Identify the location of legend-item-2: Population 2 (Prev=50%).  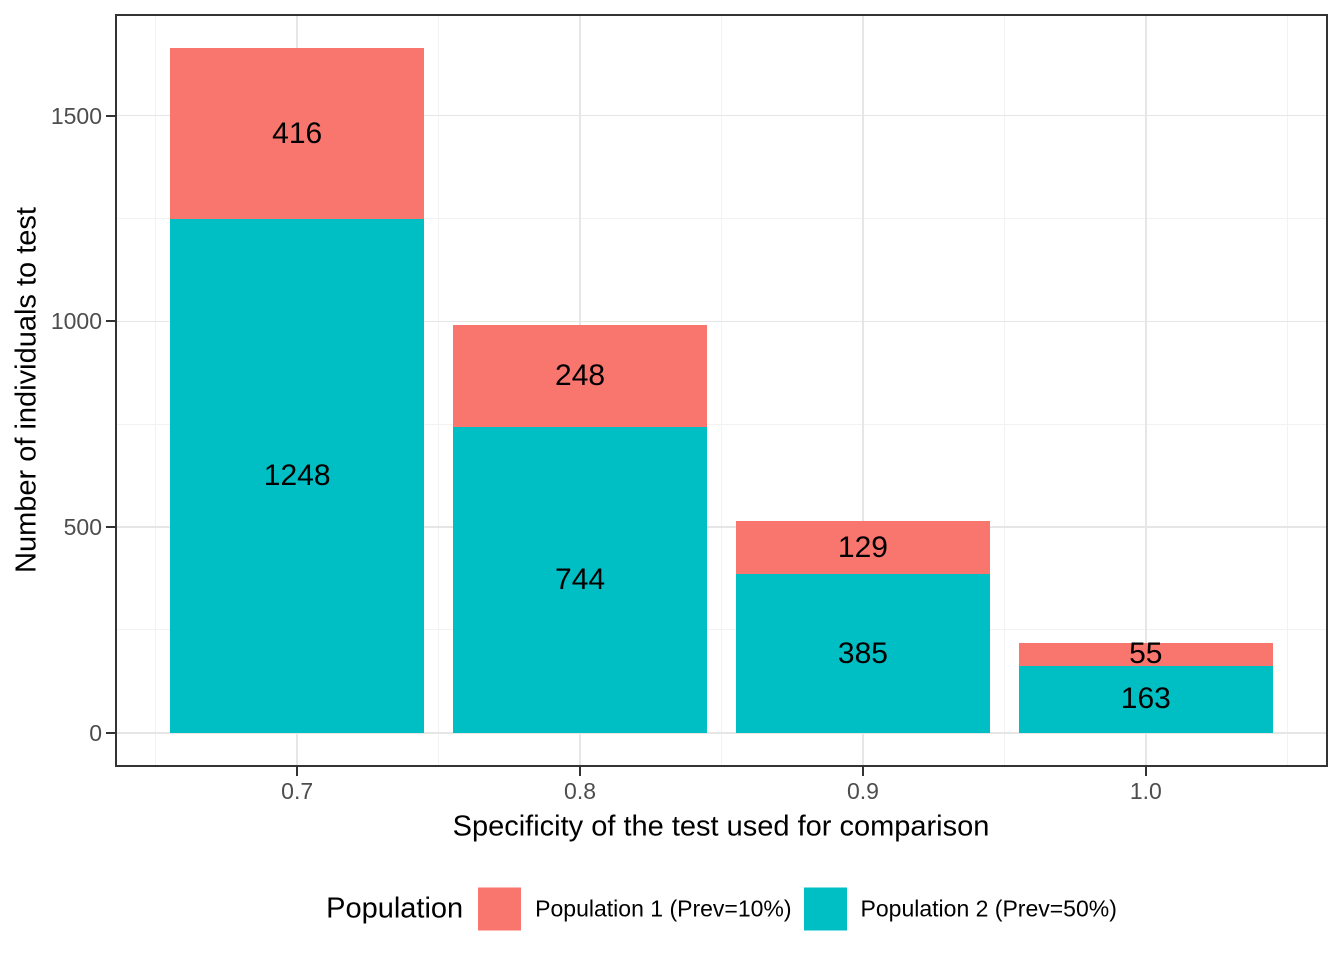
(960, 909).